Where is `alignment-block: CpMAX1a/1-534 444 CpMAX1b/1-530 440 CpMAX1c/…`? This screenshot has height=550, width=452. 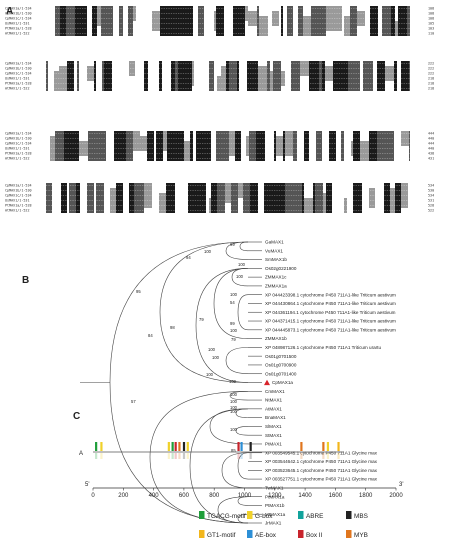 alignment-block: CpMAX1a/1-534 444 CpMAX1b/1-530 440 CpMAX1c/… is located at coordinates (219, 146).